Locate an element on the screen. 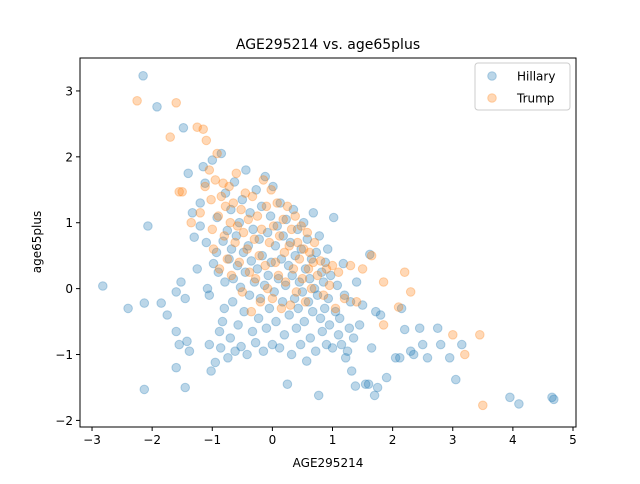  x-tick-label: 5 is located at coordinates (573, 440).